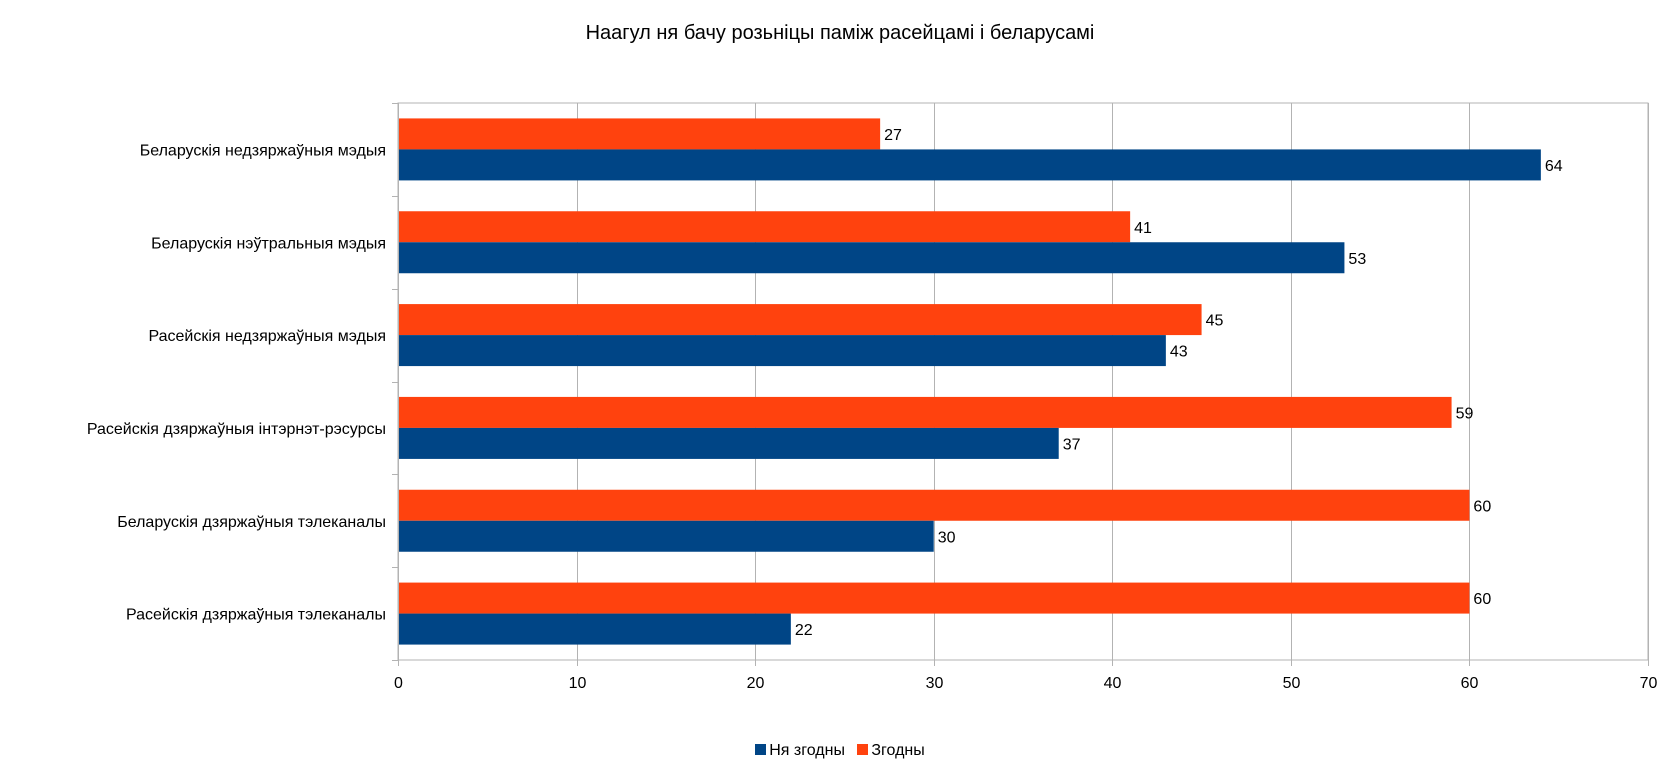  What do you see at coordinates (236, 429) in the screenshot?
I see `category-label: Расейскія дзяржаўныя інтэрнэт-рэсурсы` at bounding box center [236, 429].